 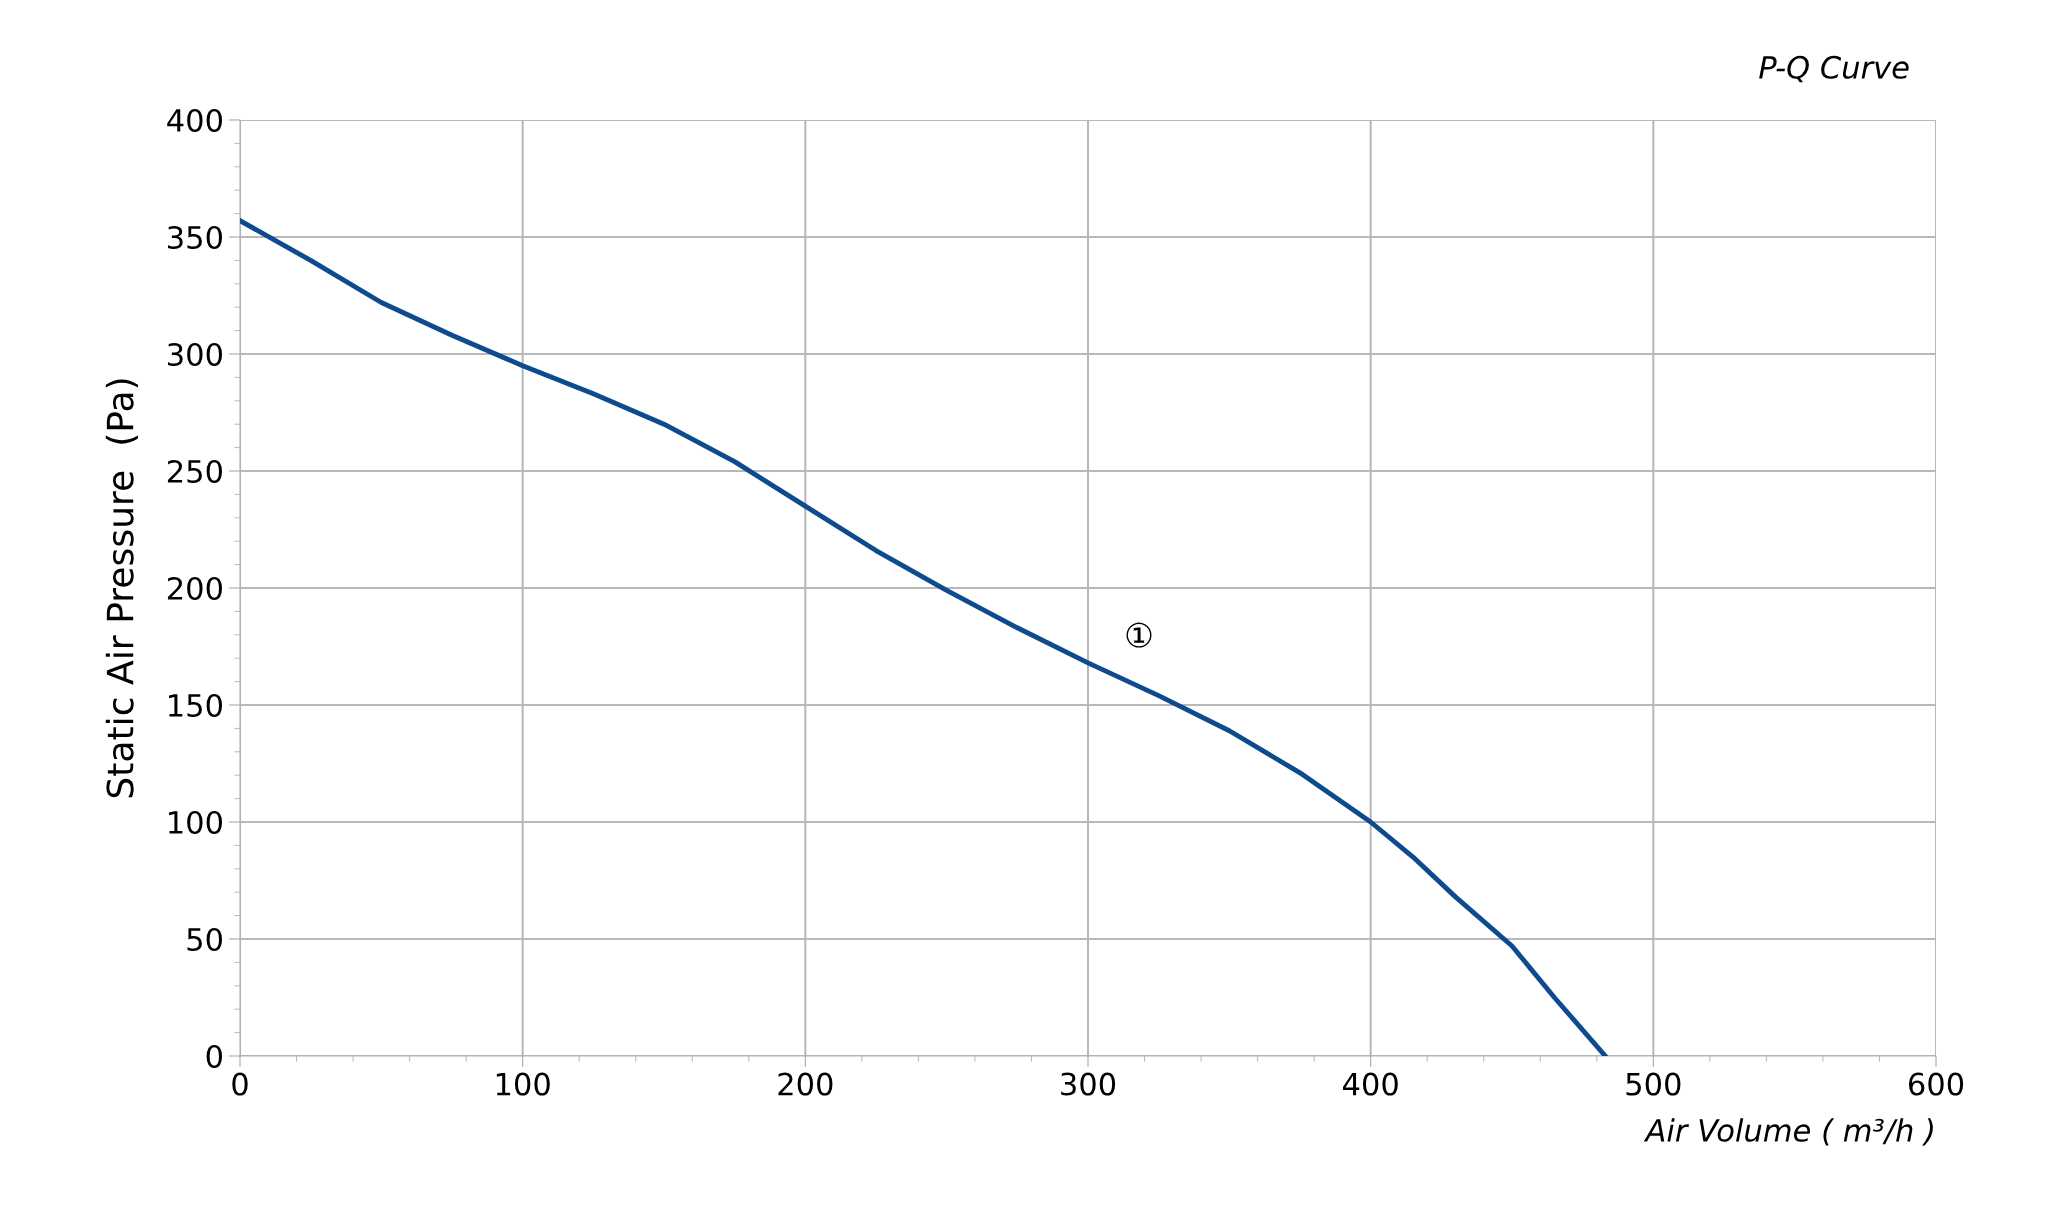 What do you see at coordinates (214, 1056) in the screenshot?
I see `y-tick-label: 0` at bounding box center [214, 1056].